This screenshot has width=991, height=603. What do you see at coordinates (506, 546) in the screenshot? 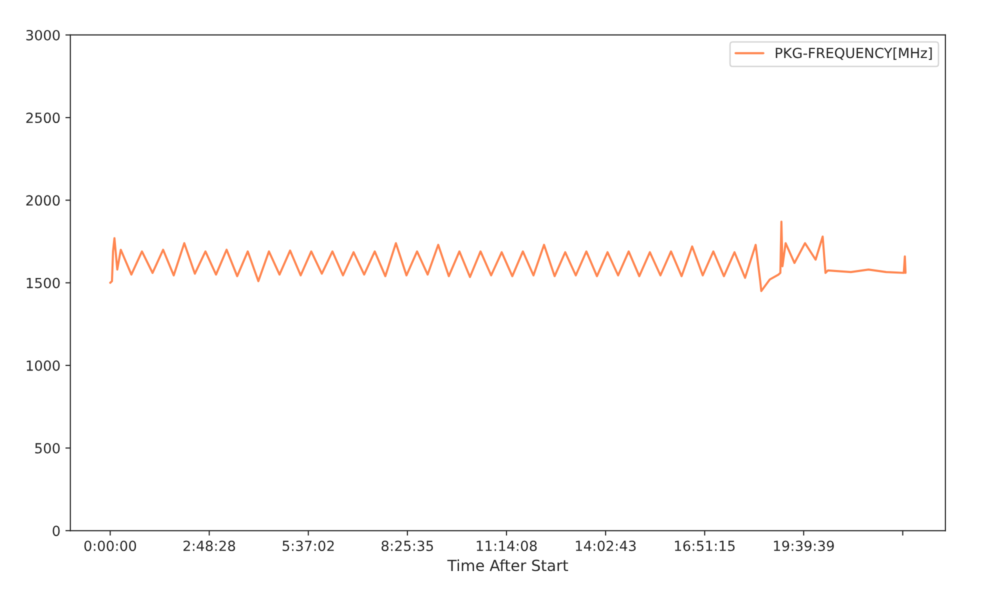
I see `x-tick-label: 11:14:08` at bounding box center [506, 546].